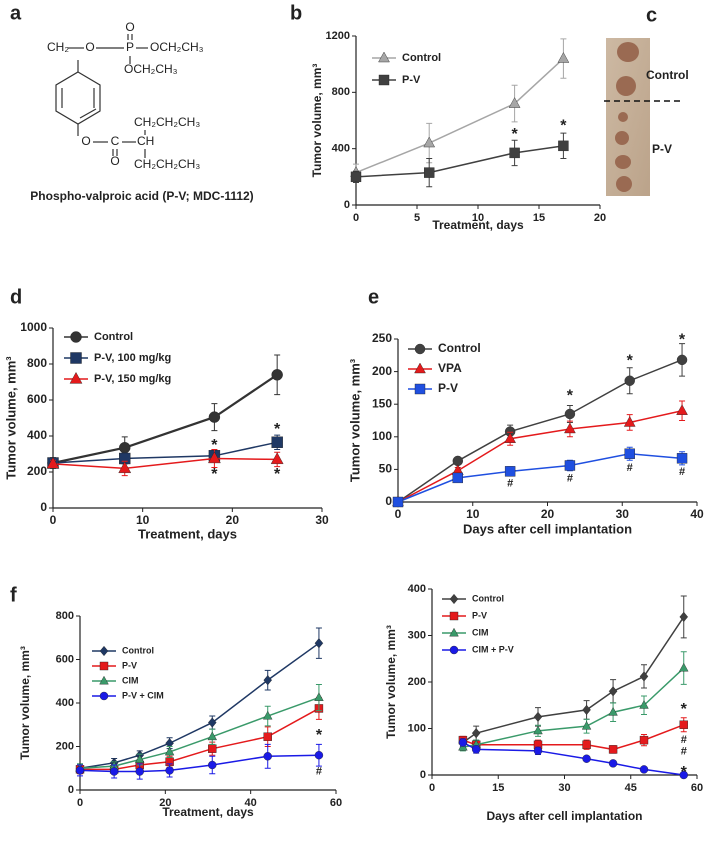  What do you see at coordinates (623, 514) in the screenshot?
I see `x-tick-label: 30` at bounding box center [623, 514].